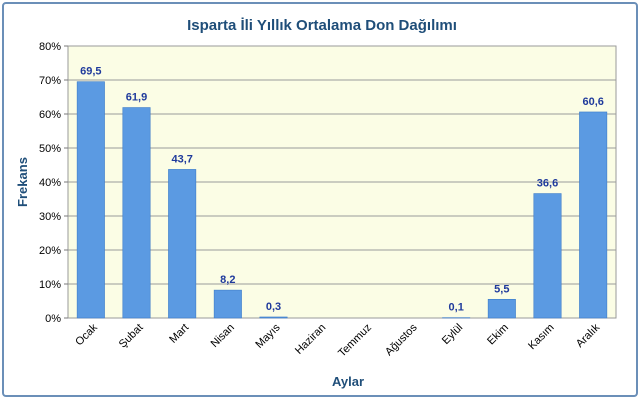 The height and width of the screenshot is (403, 644). Describe the element at coordinates (541, 337) in the screenshot. I see `x-tick-label: Kasım` at that location.